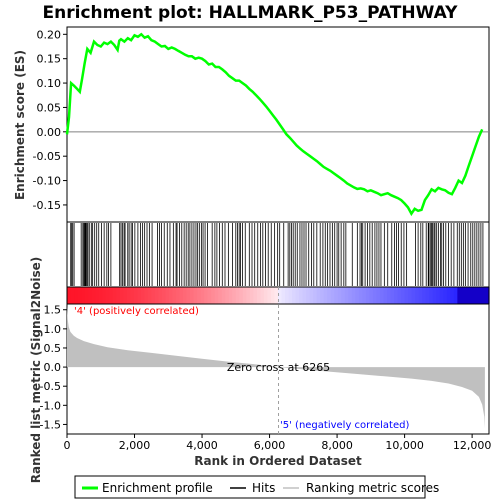 This screenshot has height=500, width=500. I want to click on es-y-tick-label: -0.10, so click(47, 181).